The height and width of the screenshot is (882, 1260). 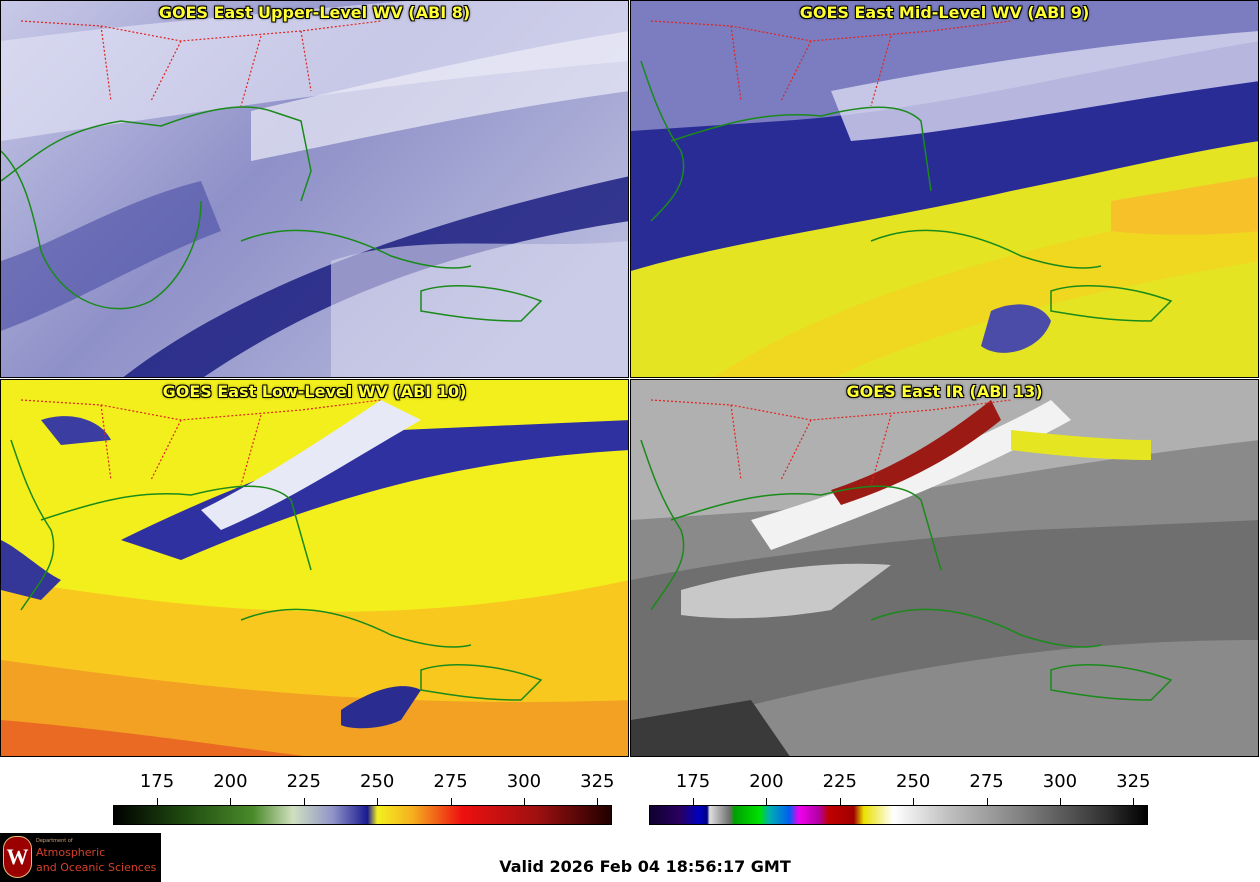 I want to click on wv-tick-label: 200, so click(x=230, y=781).